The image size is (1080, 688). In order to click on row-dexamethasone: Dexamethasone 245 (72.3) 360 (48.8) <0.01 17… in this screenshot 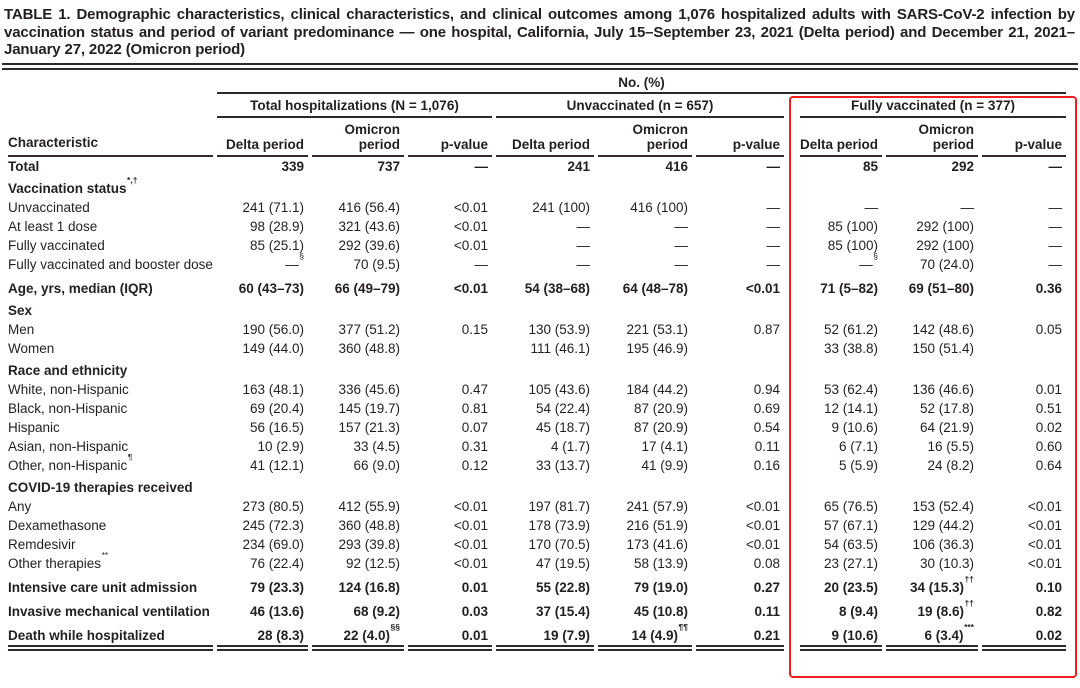, I will do `click(537, 525)`.